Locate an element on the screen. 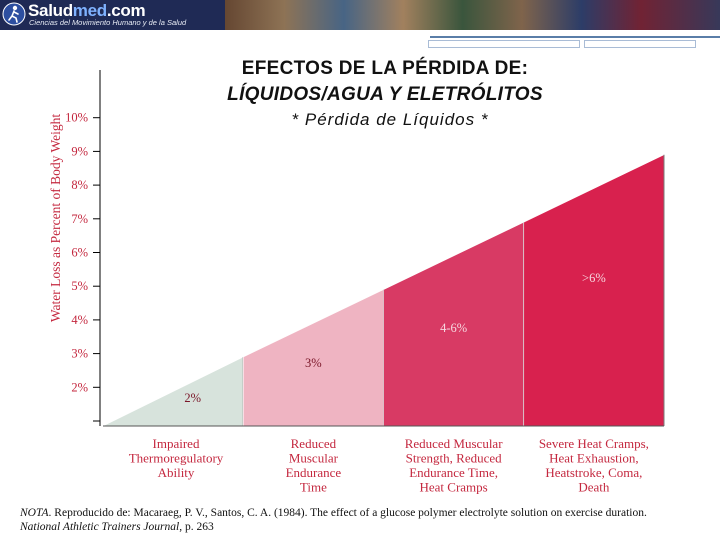 Image resolution: width=720 pixels, height=540 pixels. segment-value-label: >6% is located at coordinates (594, 278).